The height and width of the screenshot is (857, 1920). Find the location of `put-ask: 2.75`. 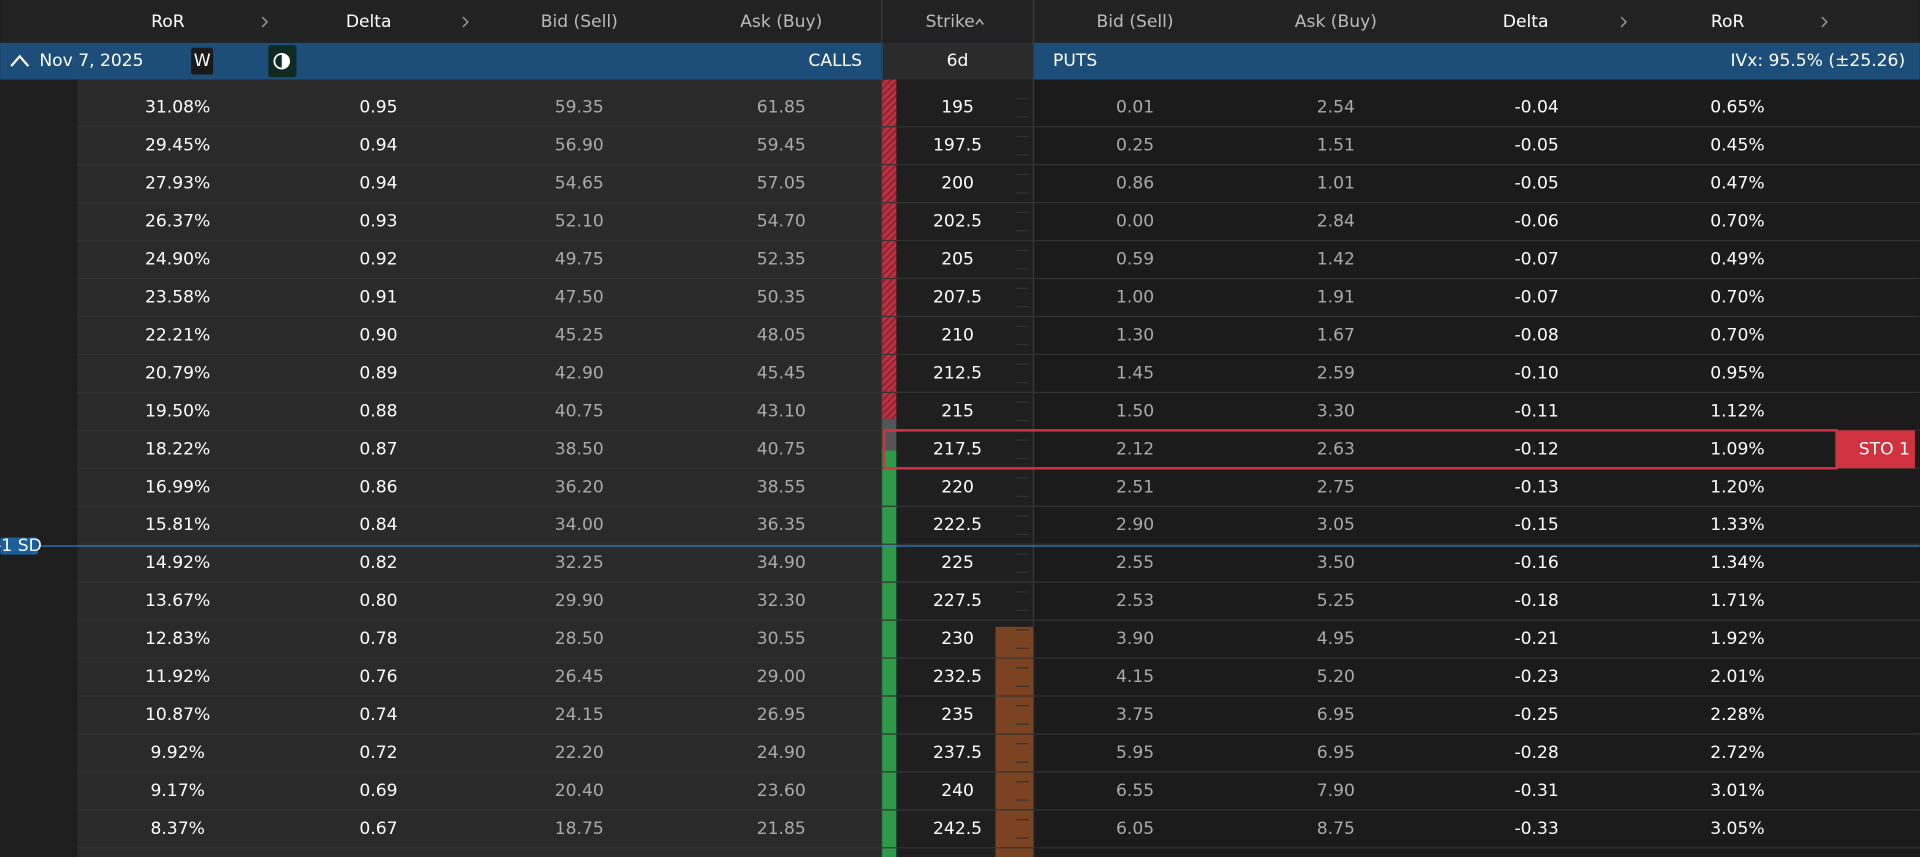

put-ask: 2.75 is located at coordinates (1336, 487).